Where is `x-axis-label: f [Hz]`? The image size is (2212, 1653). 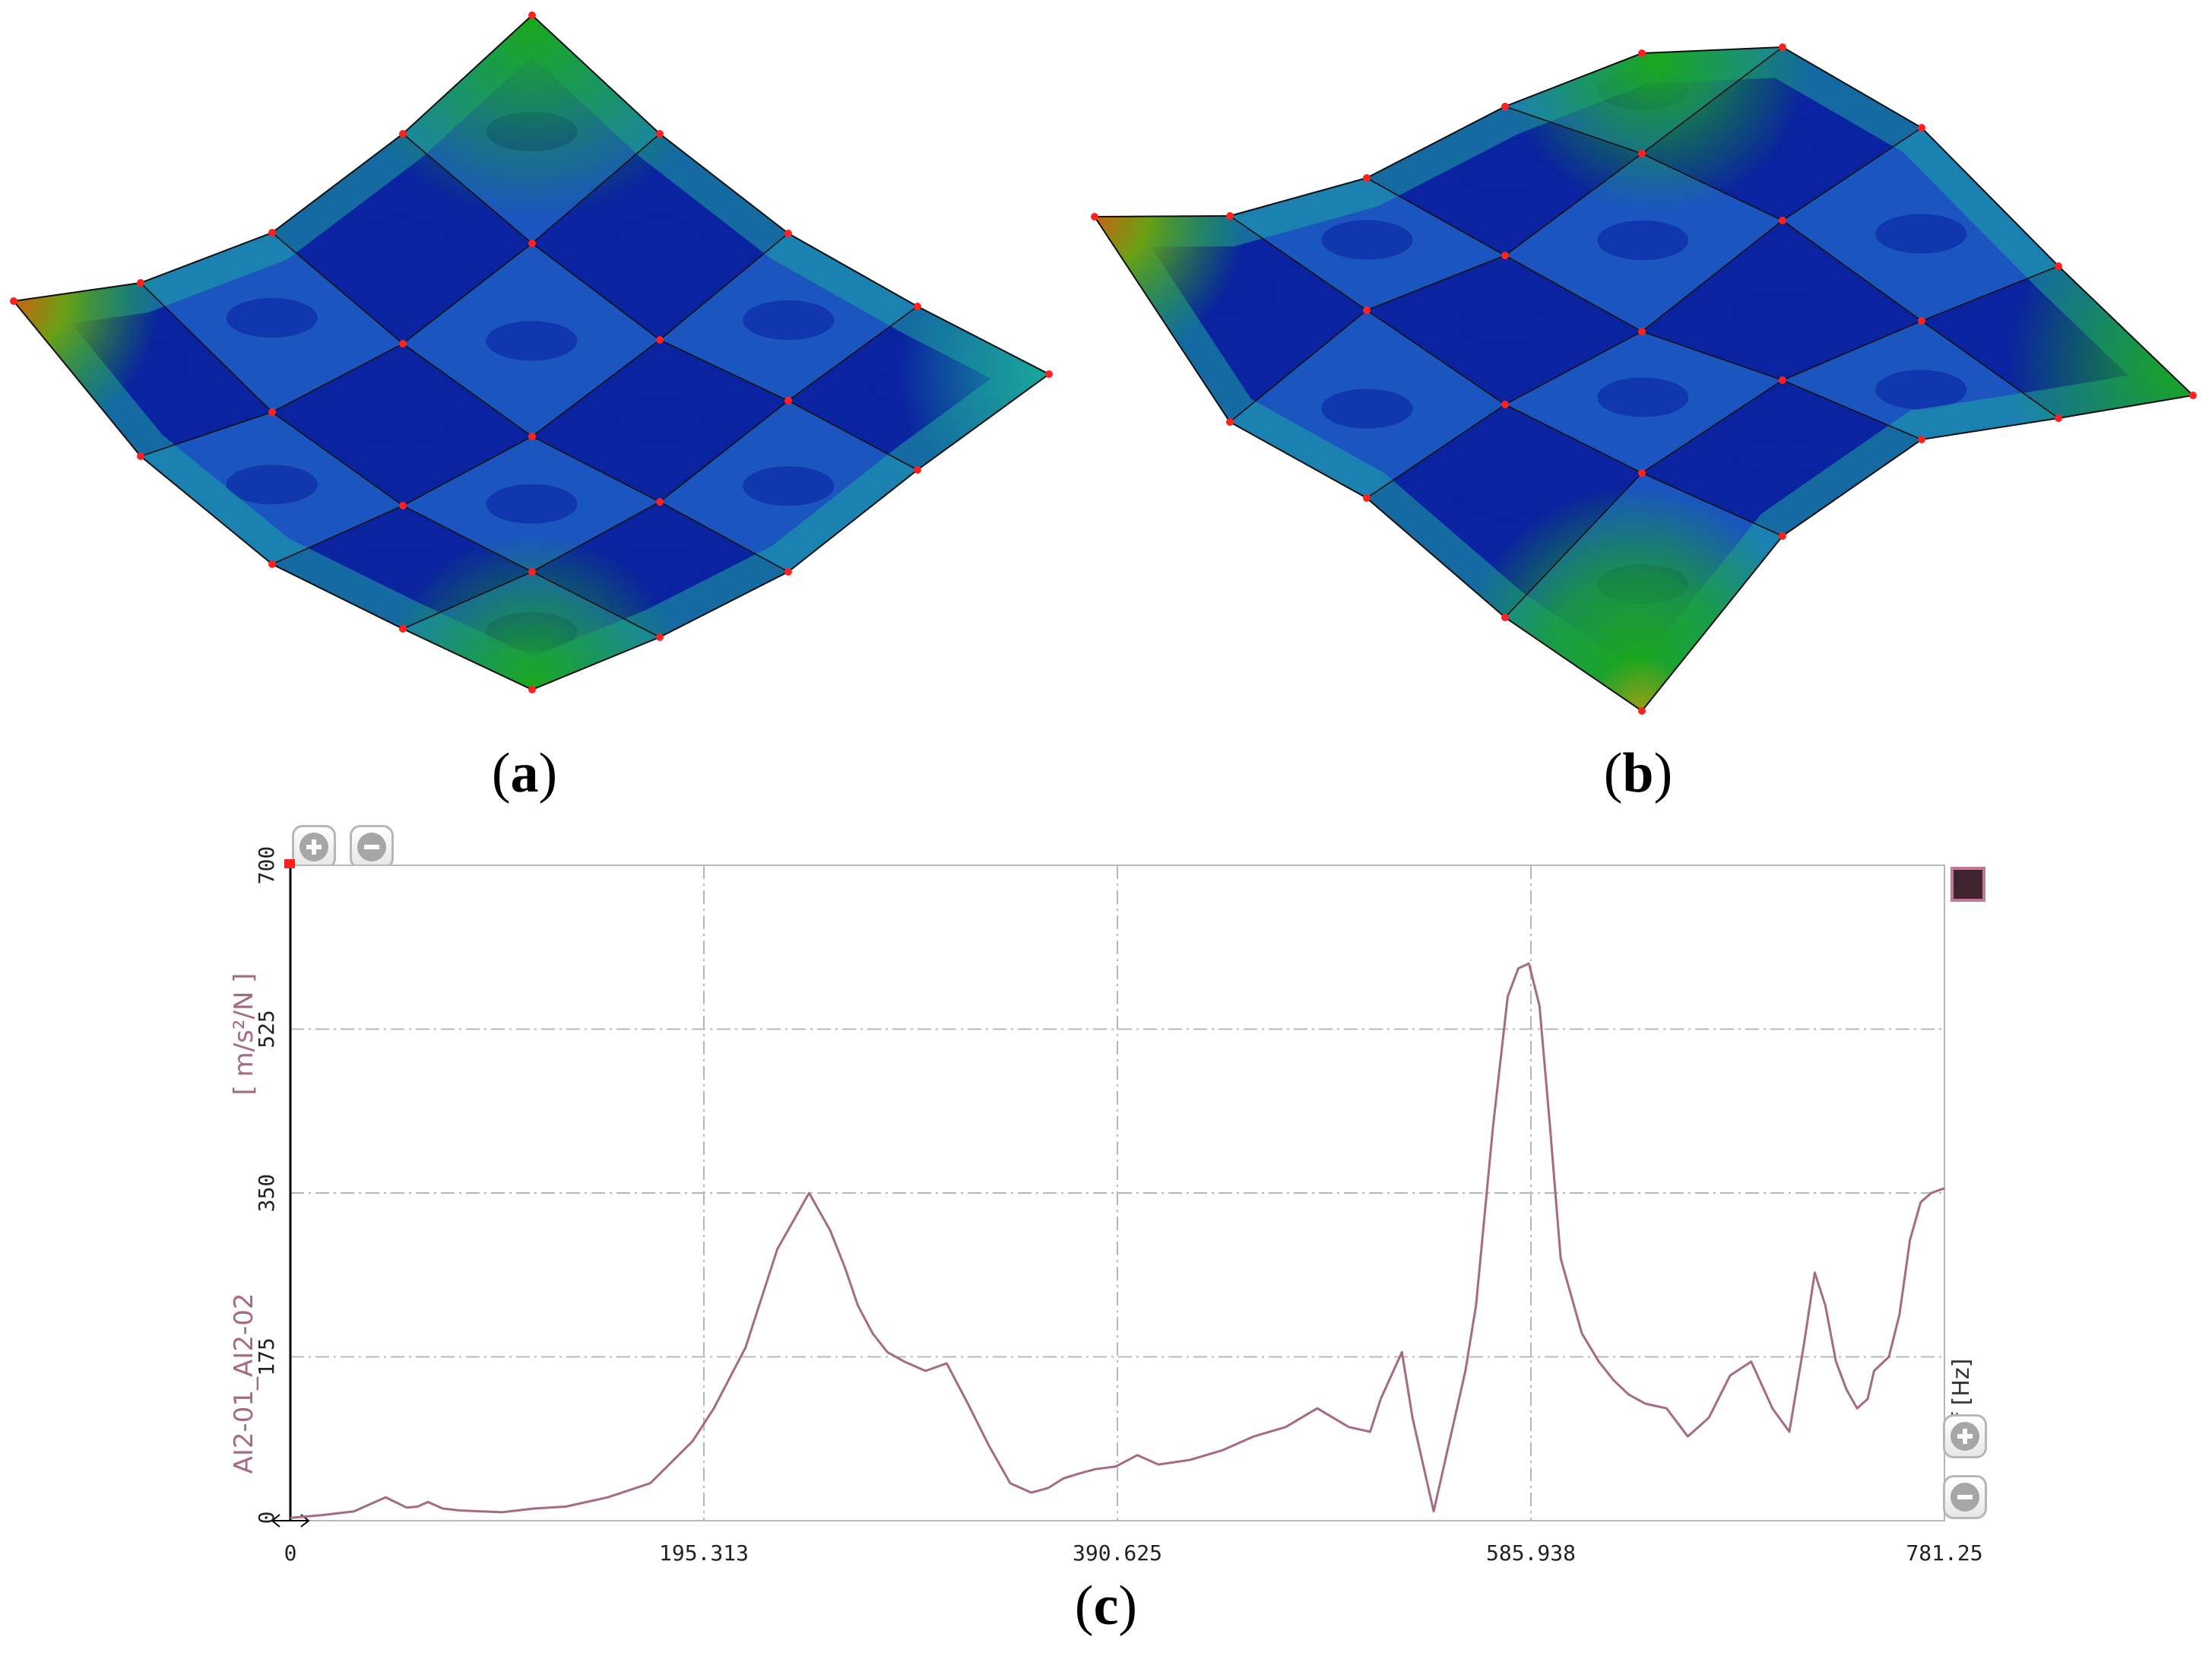
x-axis-label: f [Hz] is located at coordinates (1961, 1390).